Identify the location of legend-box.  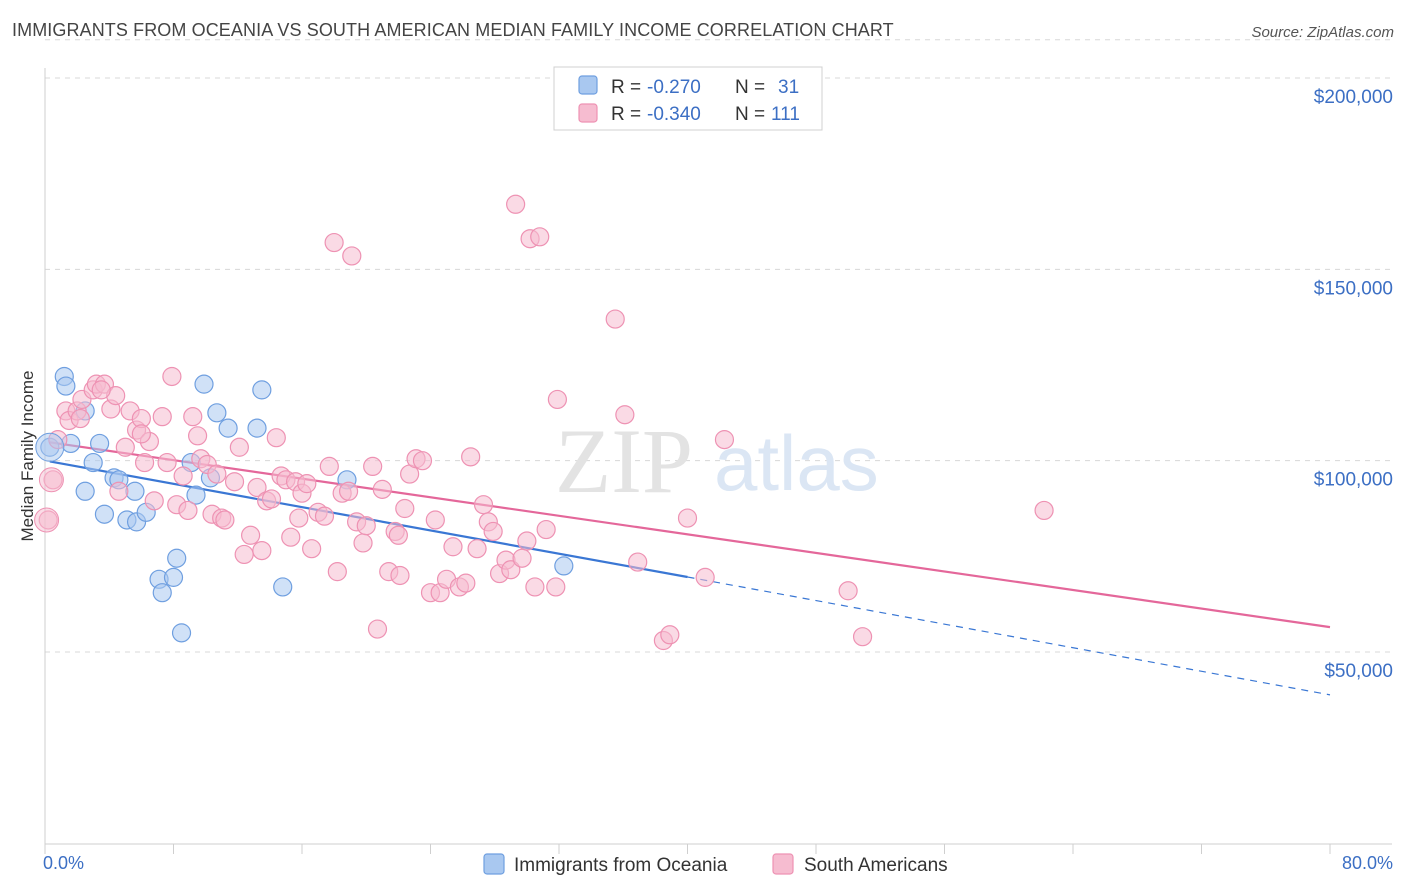
(688, 98).